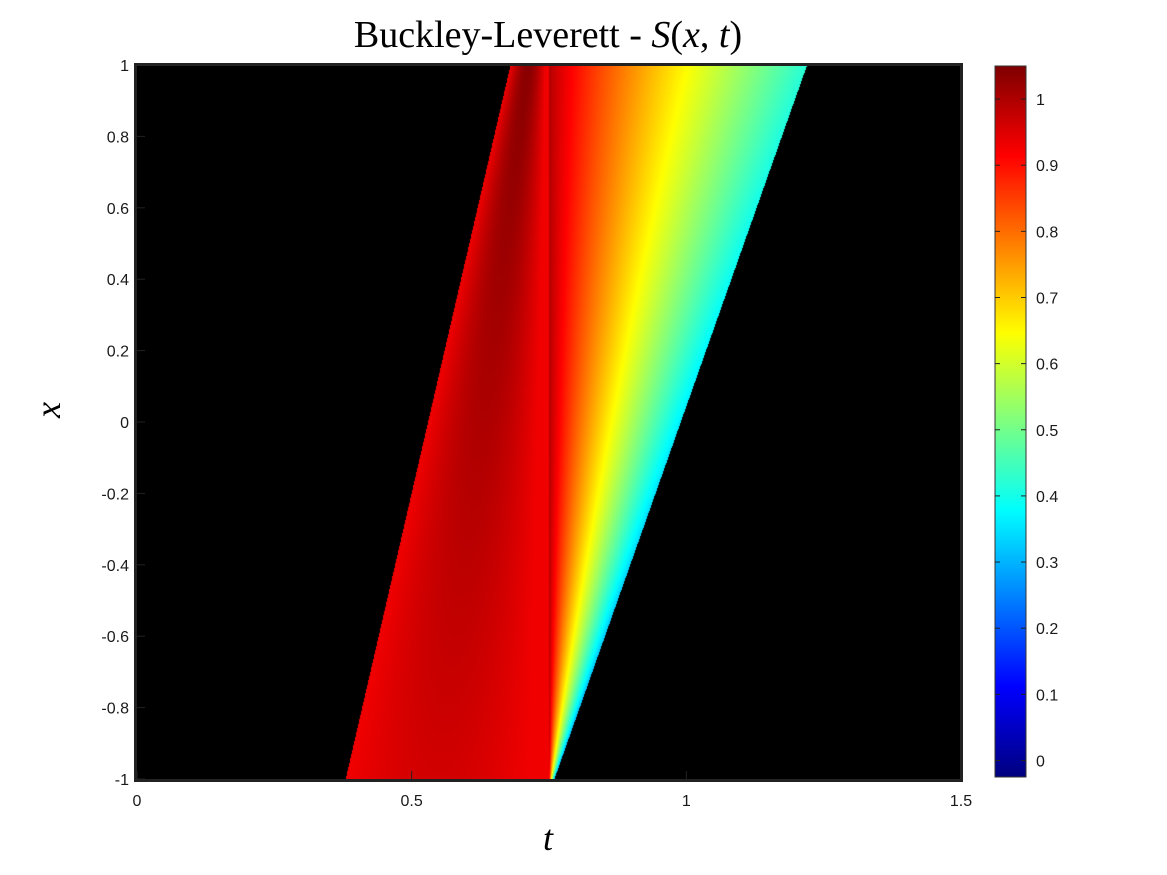 This screenshot has height=875, width=1167. Describe the element at coordinates (1047, 232) in the screenshot. I see `colorbar-tick-label: 0.8` at that location.